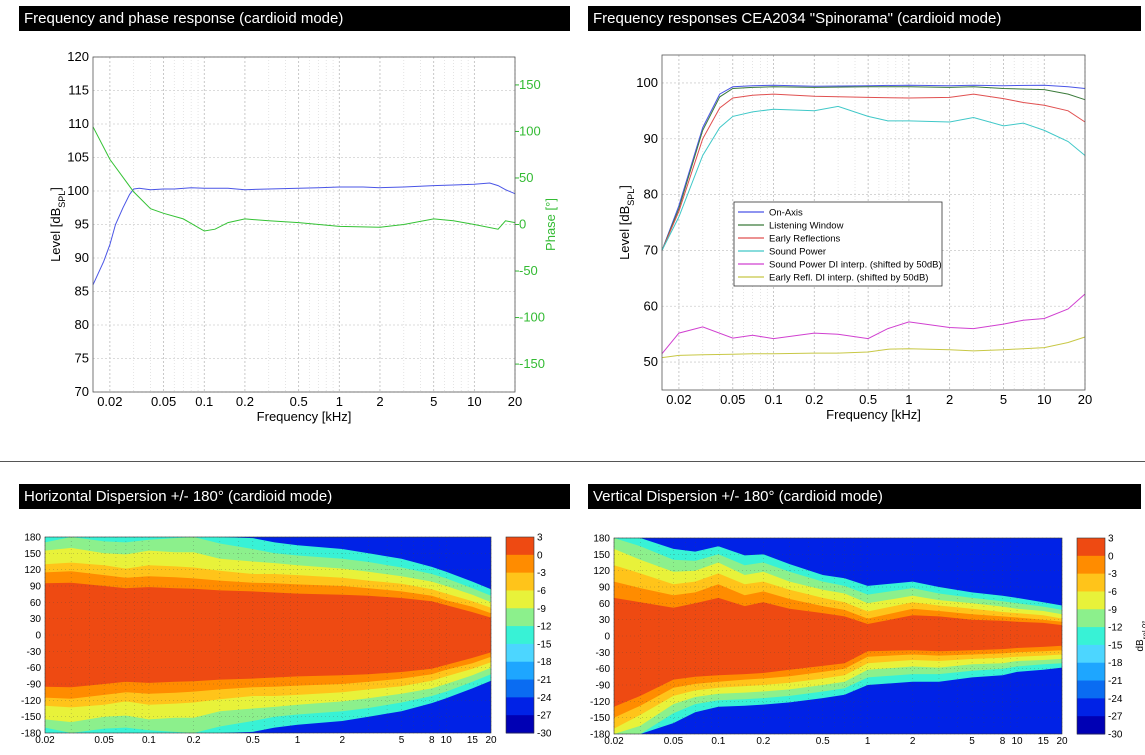  I want to click on freq-phase-x-tick-label: 0.02, so click(109, 401).